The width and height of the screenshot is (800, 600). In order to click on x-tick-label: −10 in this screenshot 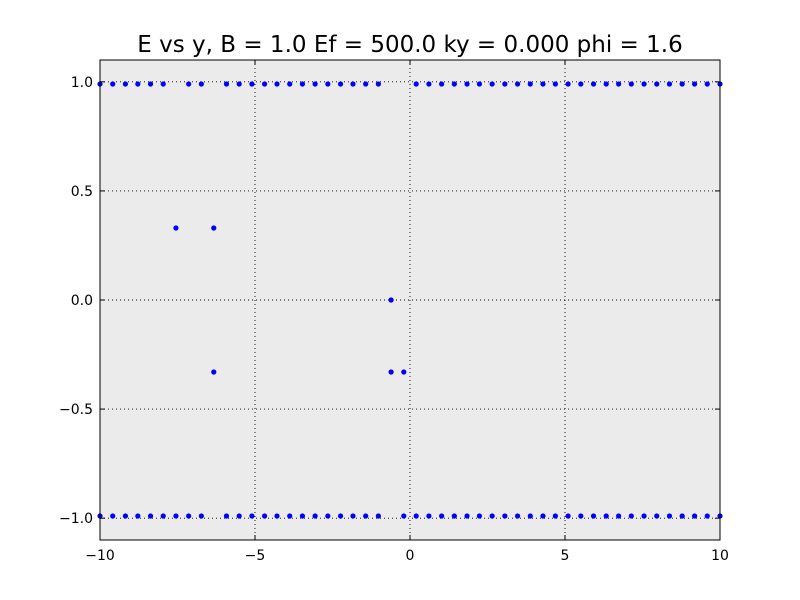, I will do `click(100, 556)`.